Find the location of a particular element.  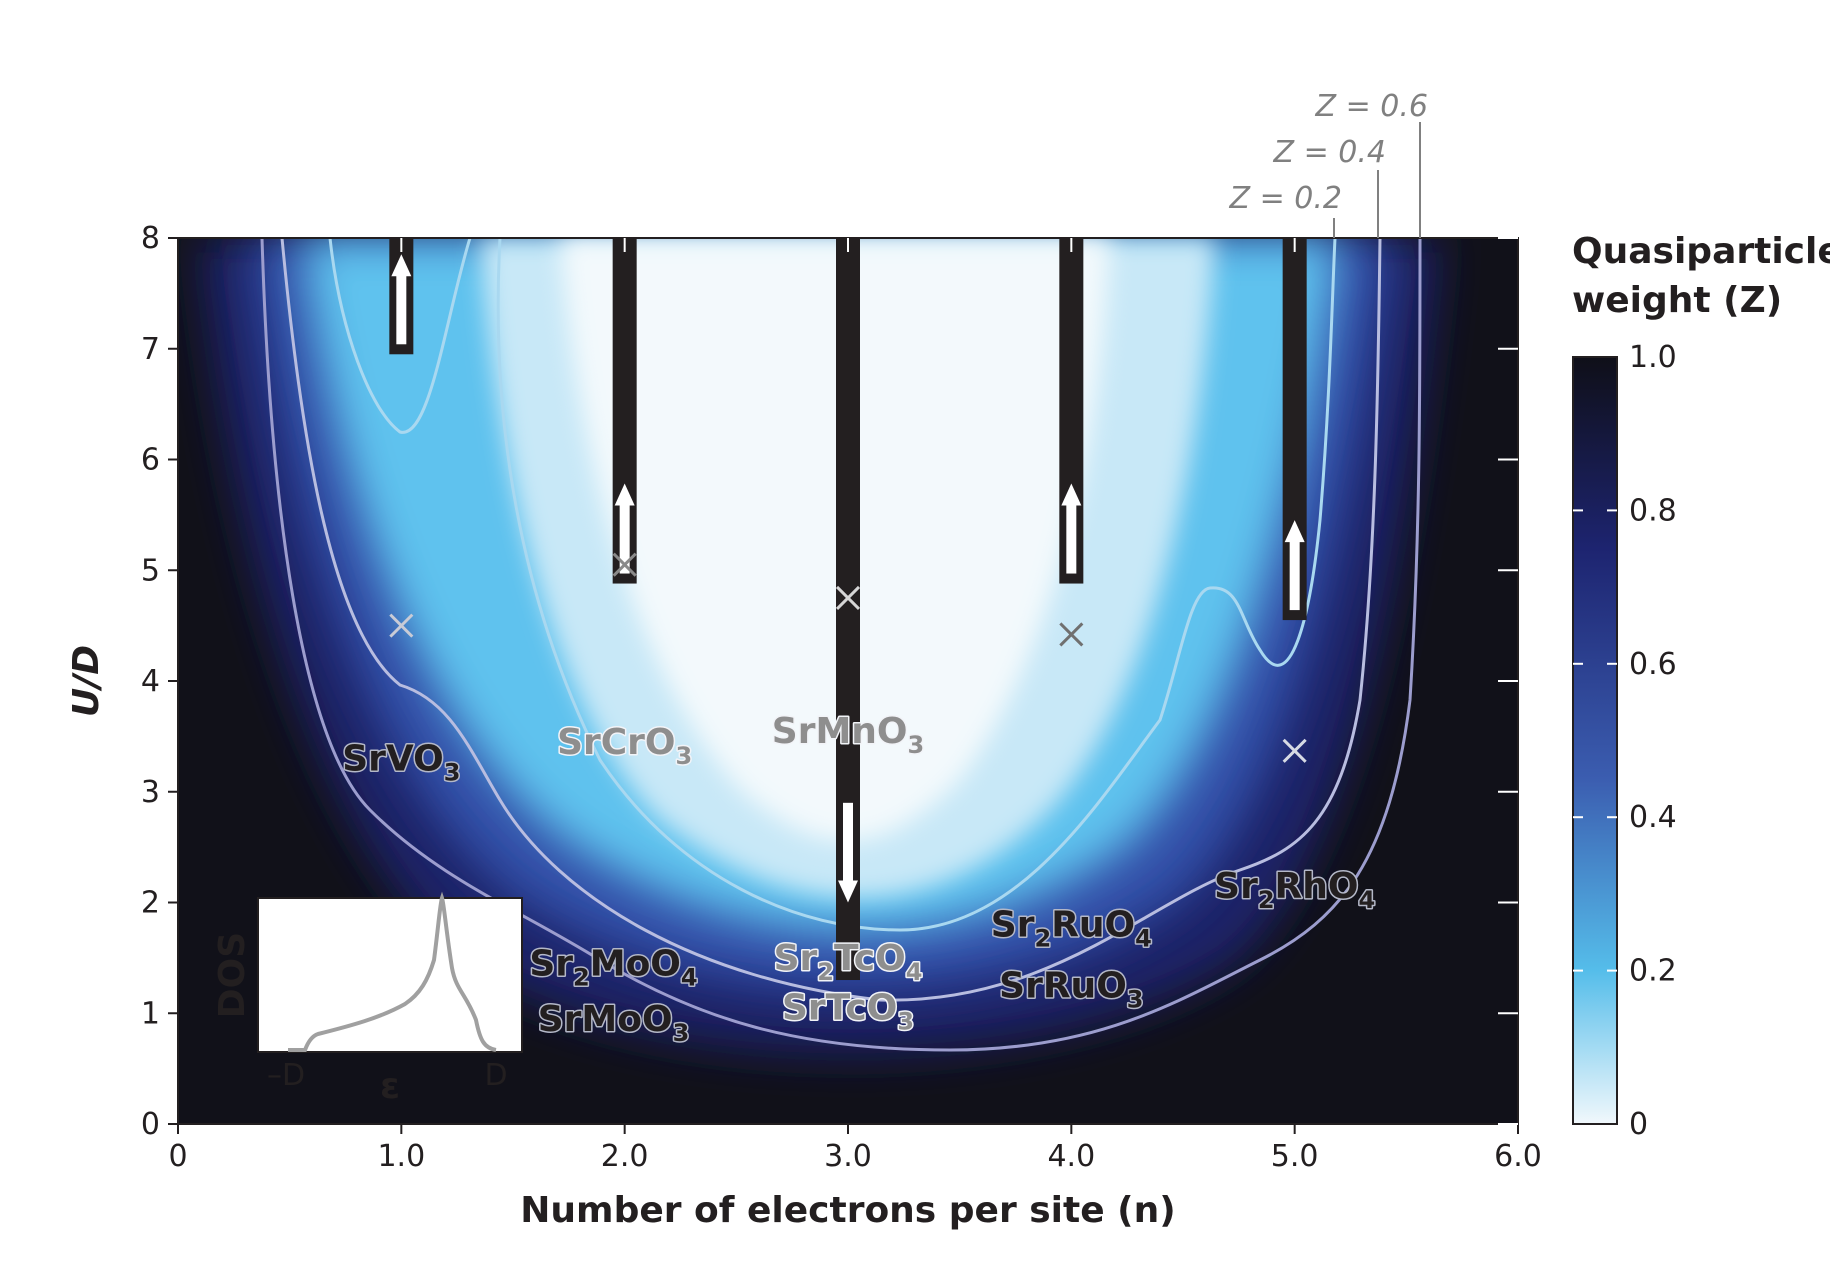

y-tick-label: 1 is located at coordinates (150, 1013).